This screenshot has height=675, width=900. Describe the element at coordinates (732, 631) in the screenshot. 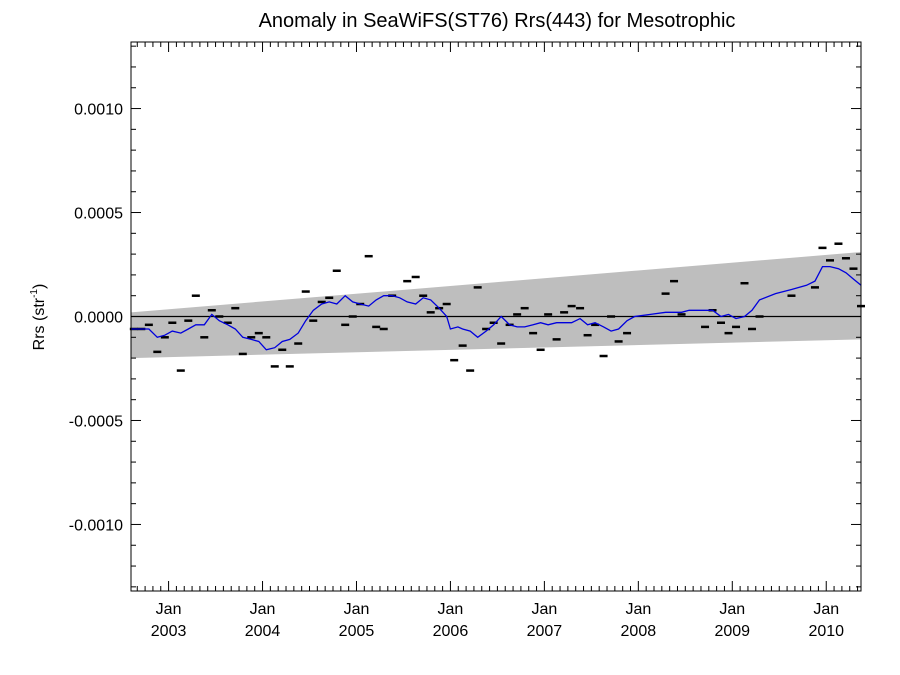

I see `x-tick-label-year: 2009` at that location.